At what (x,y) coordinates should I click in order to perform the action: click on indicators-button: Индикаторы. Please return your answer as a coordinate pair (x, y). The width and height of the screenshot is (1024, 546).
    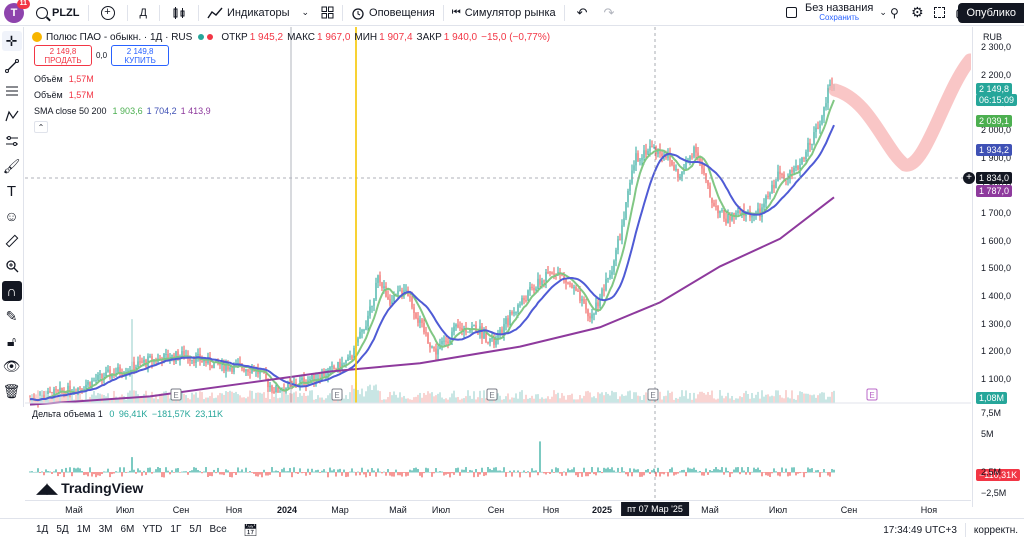
    Looking at the image, I should click on (248, 13).